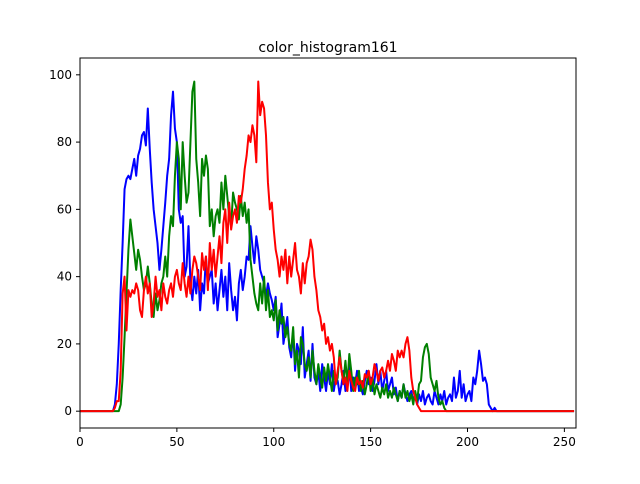 This screenshot has height=484, width=640. Describe the element at coordinates (327, 48) in the screenshot. I see `chart-title: color_histogram161` at that location.